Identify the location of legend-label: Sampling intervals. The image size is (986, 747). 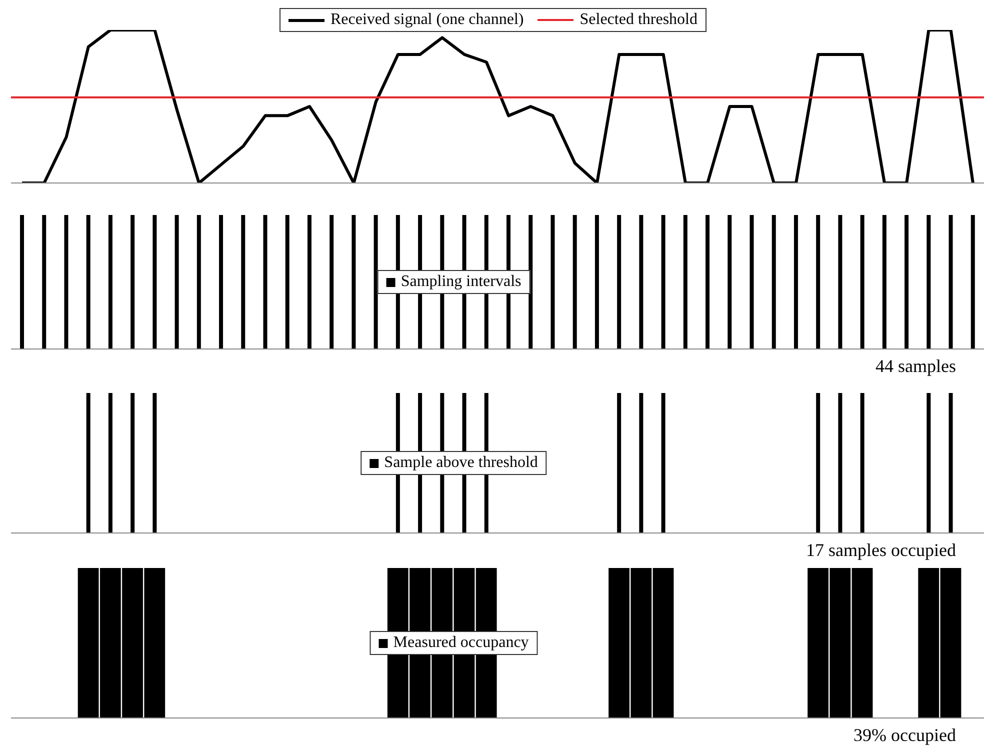
(461, 282).